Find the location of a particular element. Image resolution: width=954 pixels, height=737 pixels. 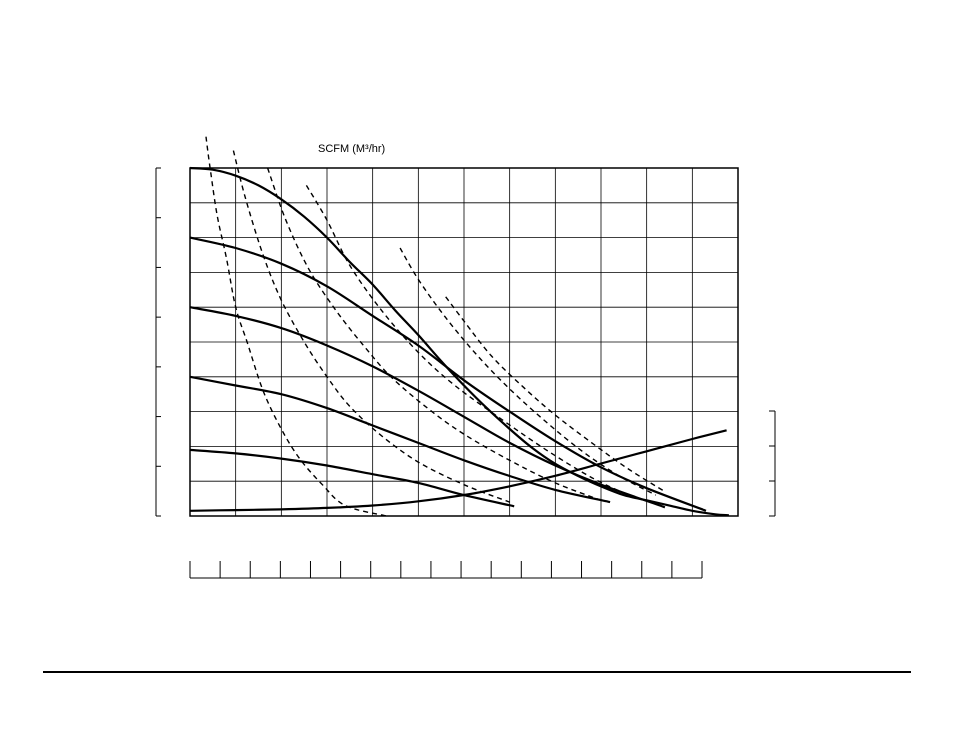

left-axis is located at coordinates (158, 342).